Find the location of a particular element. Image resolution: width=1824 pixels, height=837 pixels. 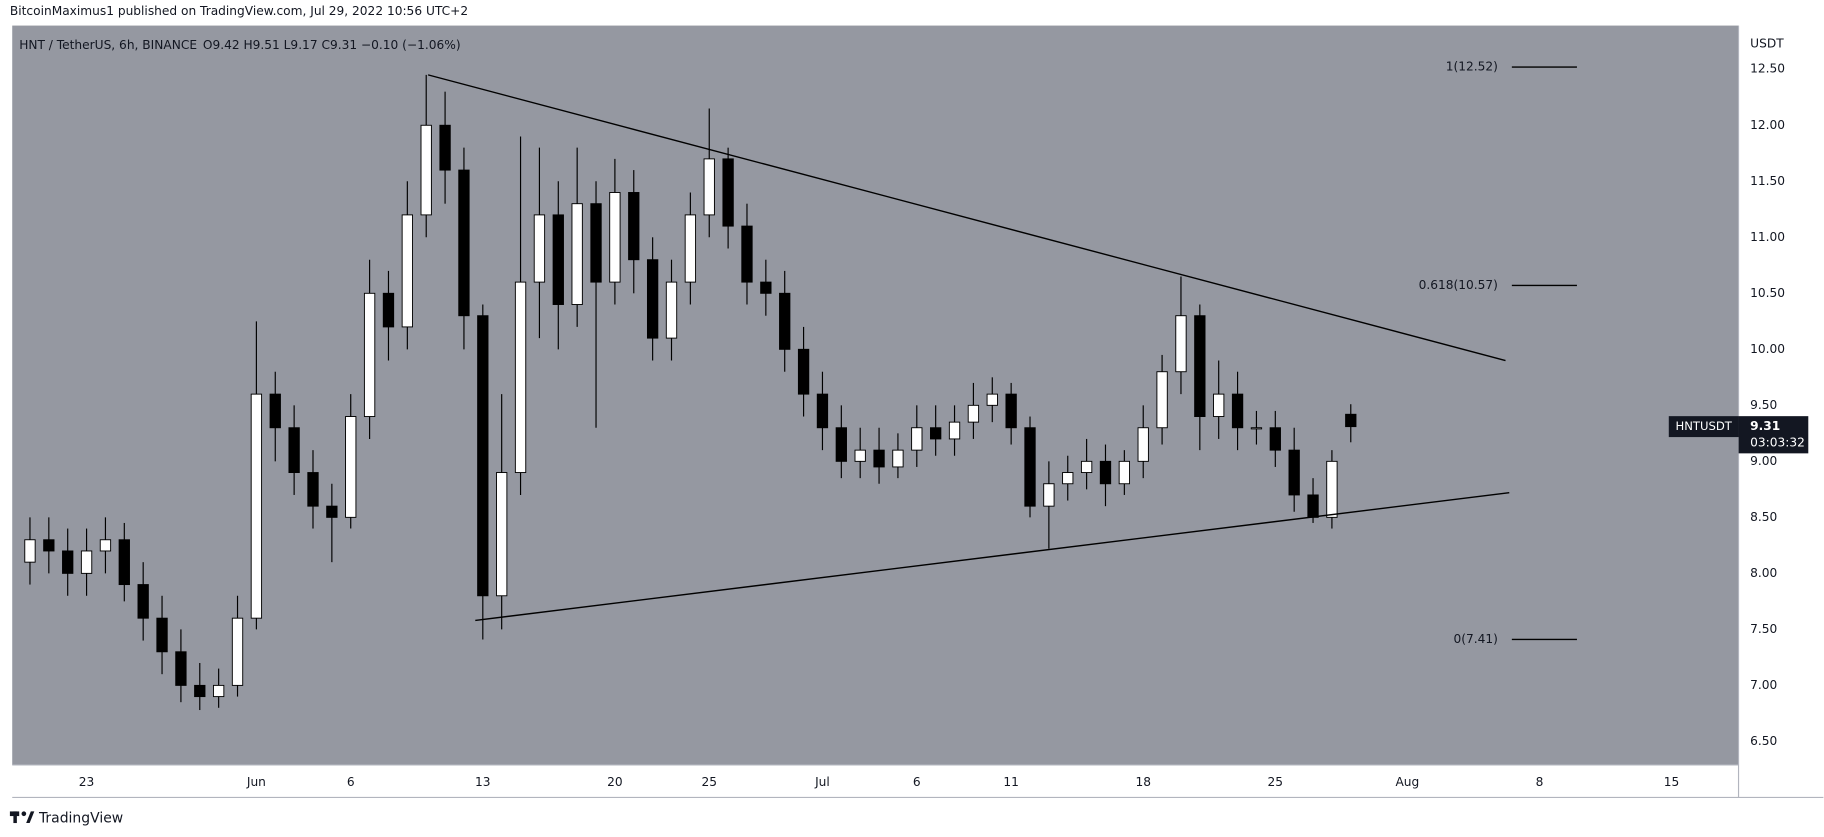

last-price: 9.31 is located at coordinates (1765, 426).